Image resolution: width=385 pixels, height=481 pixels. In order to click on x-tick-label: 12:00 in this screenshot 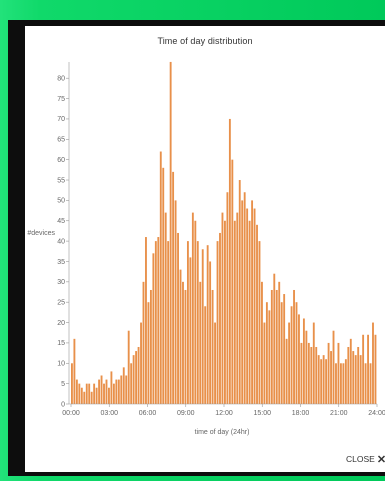, I will do `click(224, 413)`.